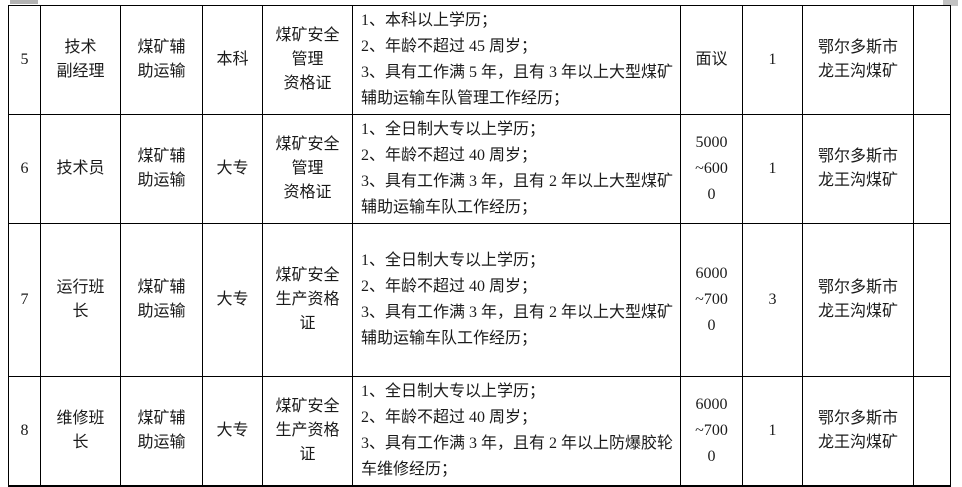 This screenshot has height=487, width=962. What do you see at coordinates (772, 300) in the screenshot?
I see `headcount-cell: 3` at bounding box center [772, 300].